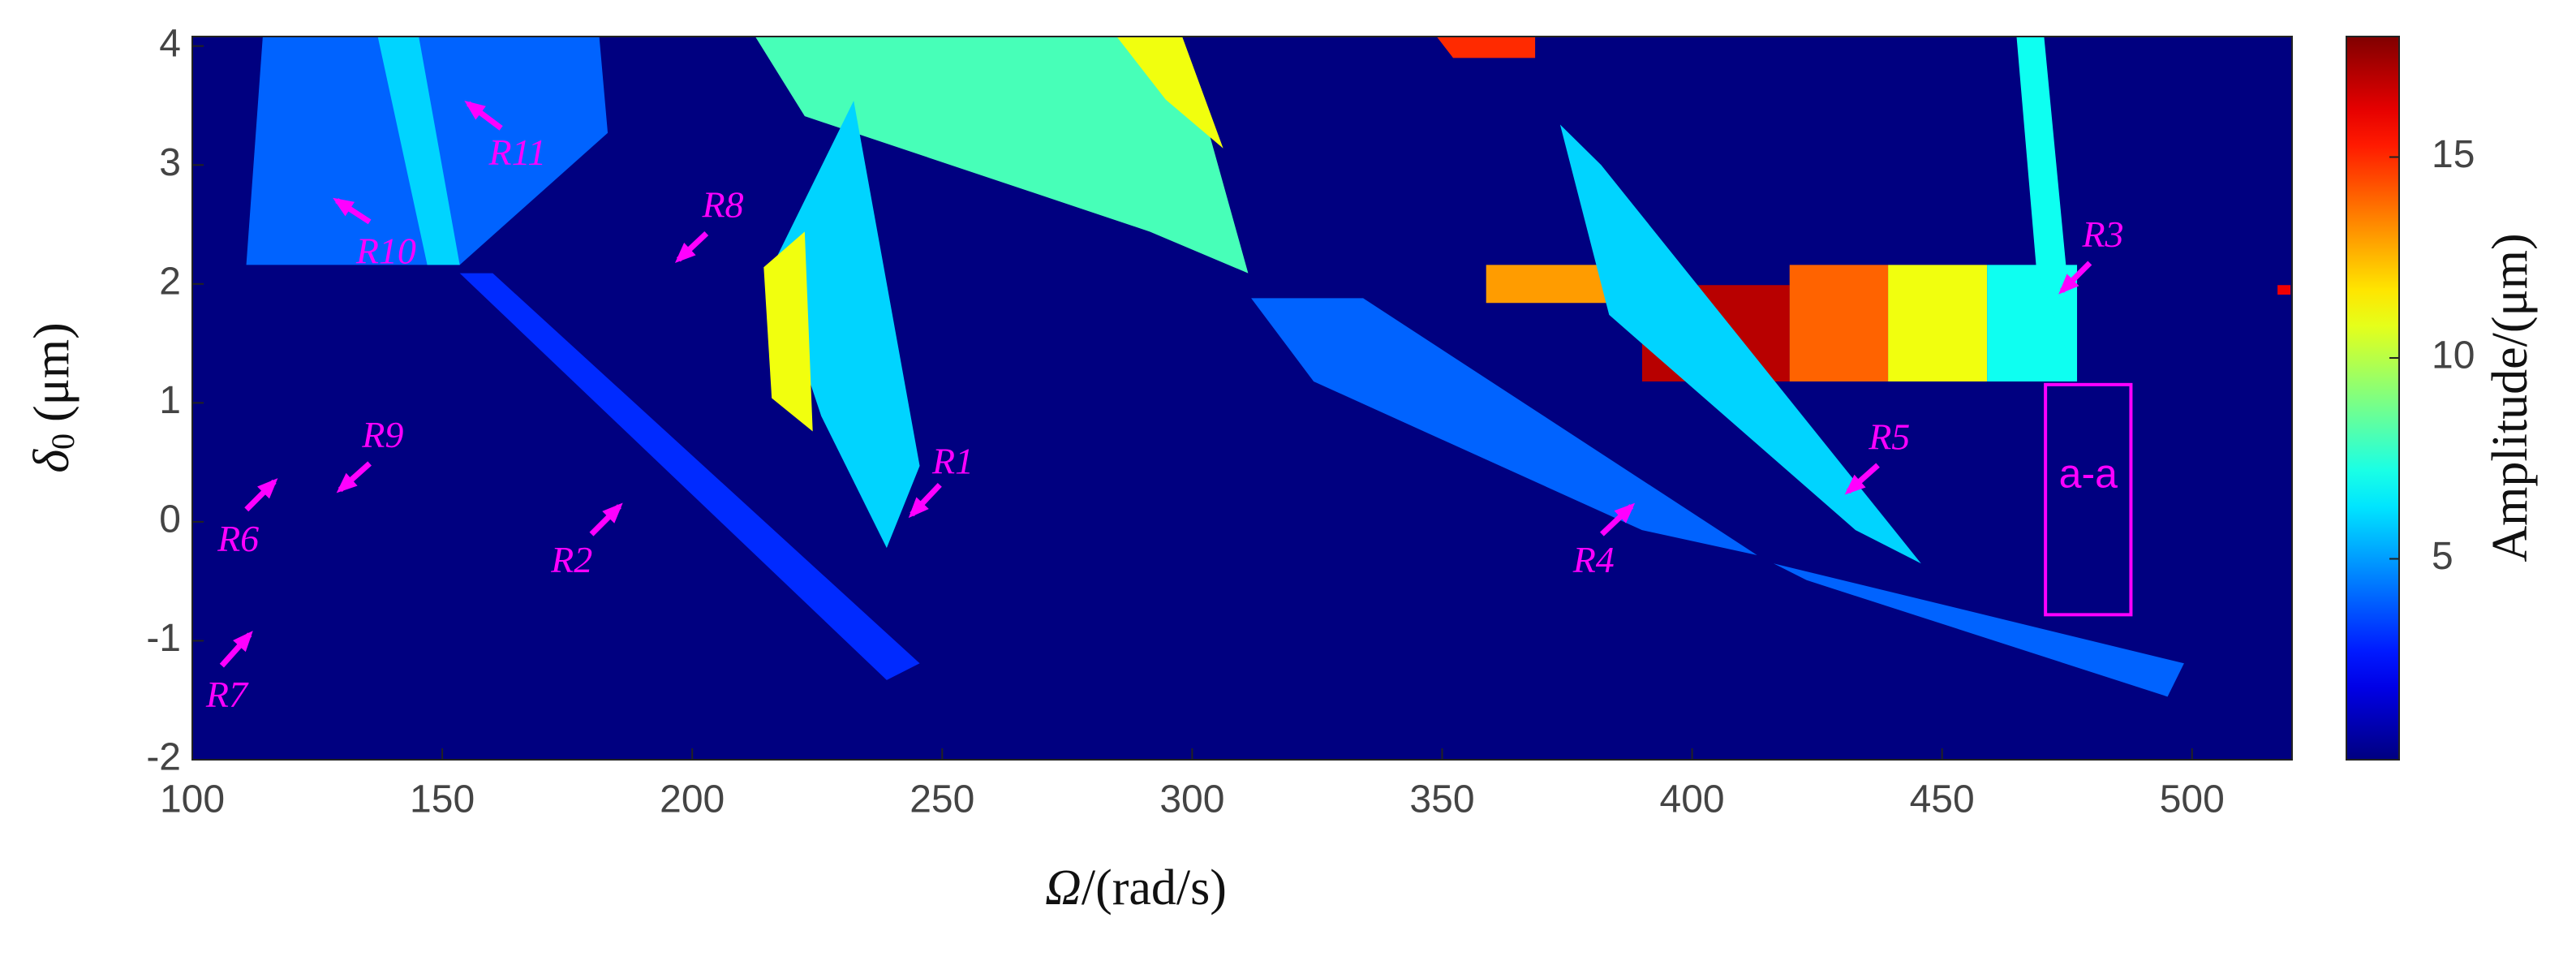  Describe the element at coordinates (170, 281) in the screenshot. I see `y-tick-label: 2` at that location.